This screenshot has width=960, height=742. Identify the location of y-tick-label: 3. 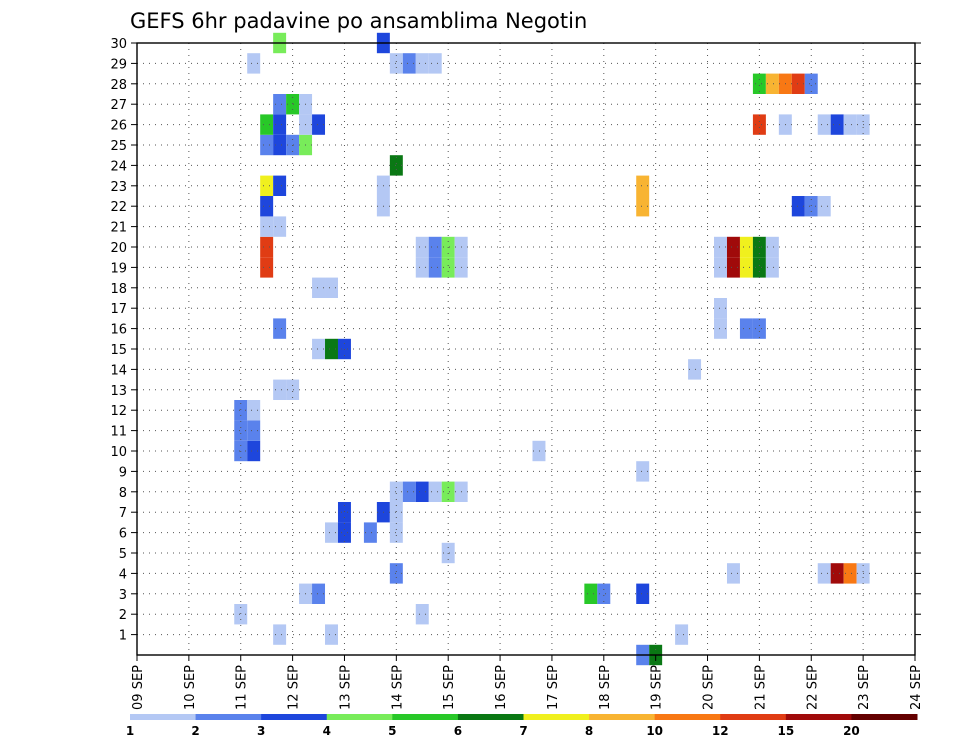
(123, 595).